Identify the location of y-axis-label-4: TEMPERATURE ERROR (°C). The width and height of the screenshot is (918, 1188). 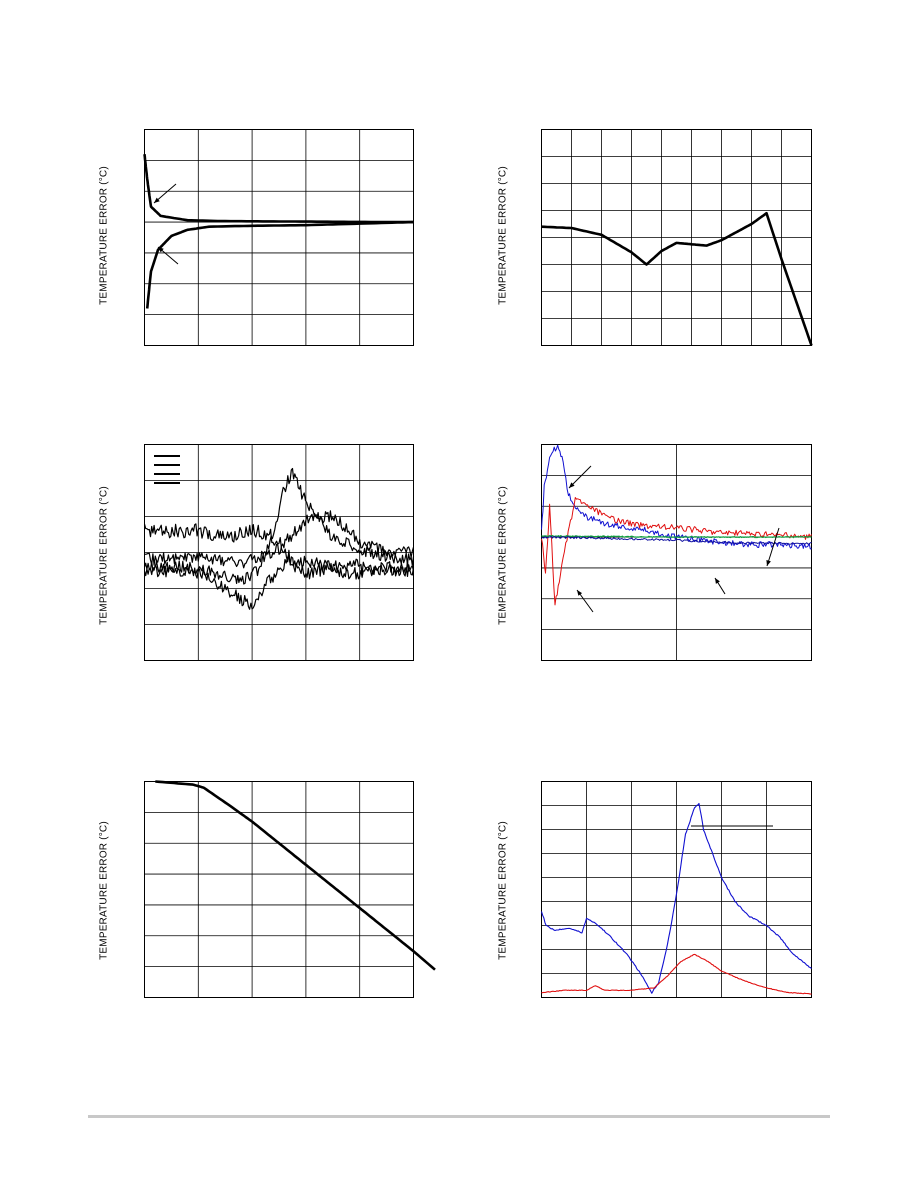
(503, 555).